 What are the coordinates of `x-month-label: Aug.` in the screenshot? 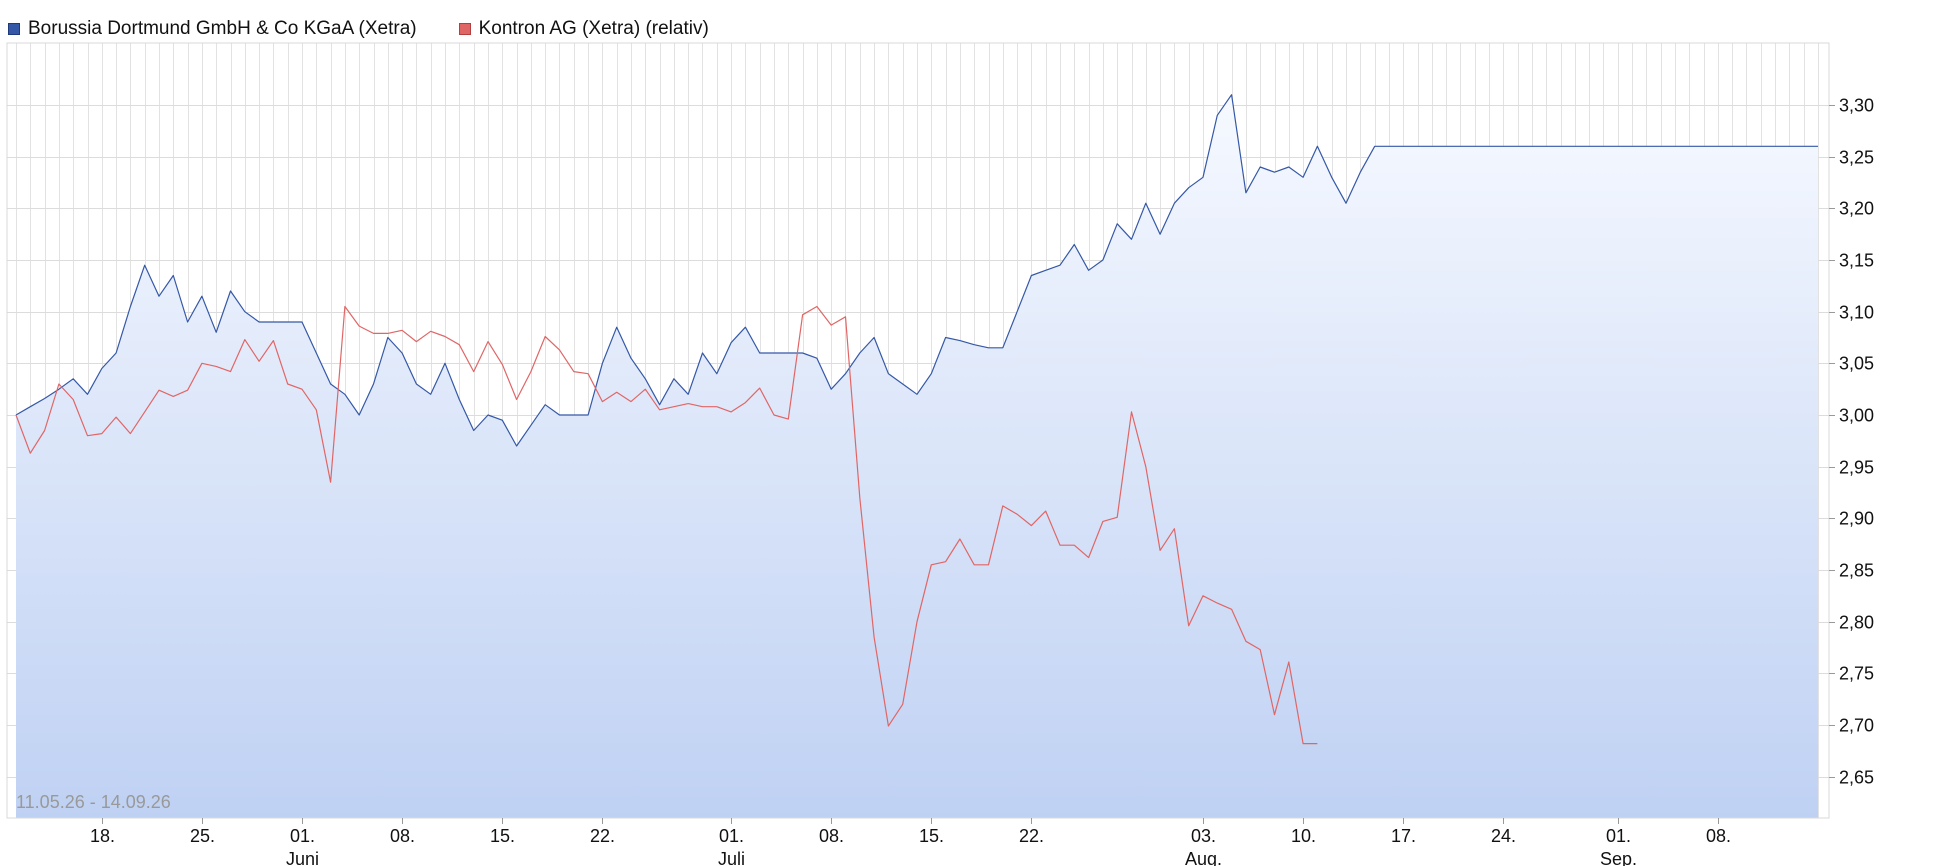 It's located at (1203, 857).